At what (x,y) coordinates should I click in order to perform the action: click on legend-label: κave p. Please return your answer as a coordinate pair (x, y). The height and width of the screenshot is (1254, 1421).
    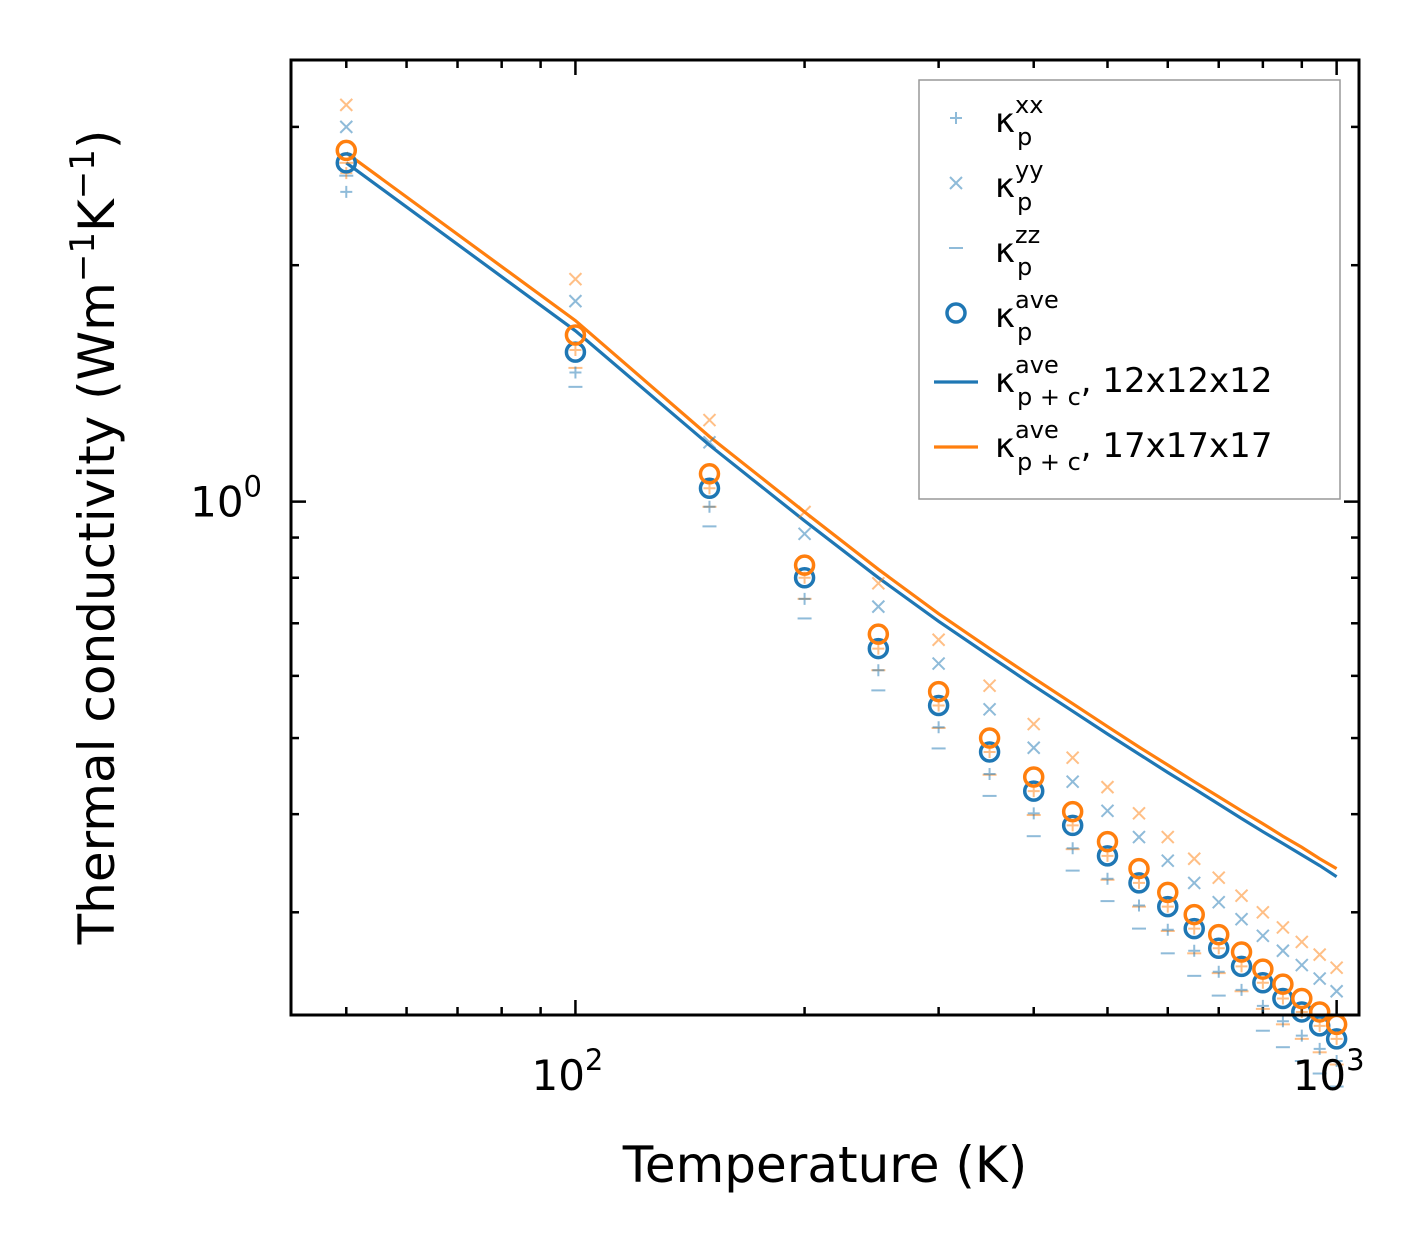
    Looking at the image, I should click on (1027, 316).